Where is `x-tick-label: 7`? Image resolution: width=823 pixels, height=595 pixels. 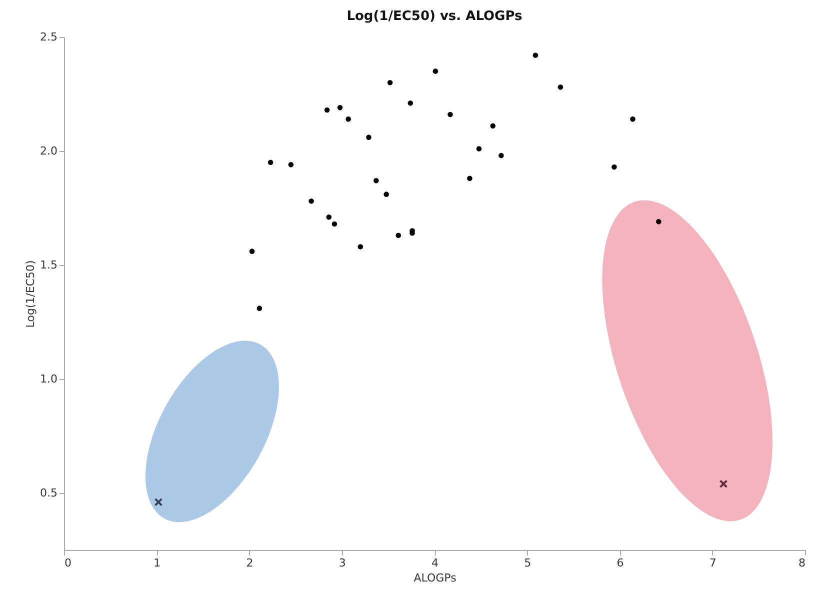
x-tick-label: 7 is located at coordinates (712, 563).